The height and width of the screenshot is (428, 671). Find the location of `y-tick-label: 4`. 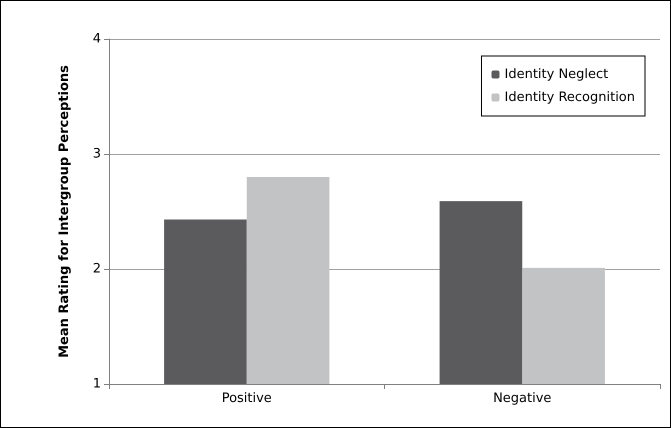

y-tick-label: 4 is located at coordinates (96, 39).